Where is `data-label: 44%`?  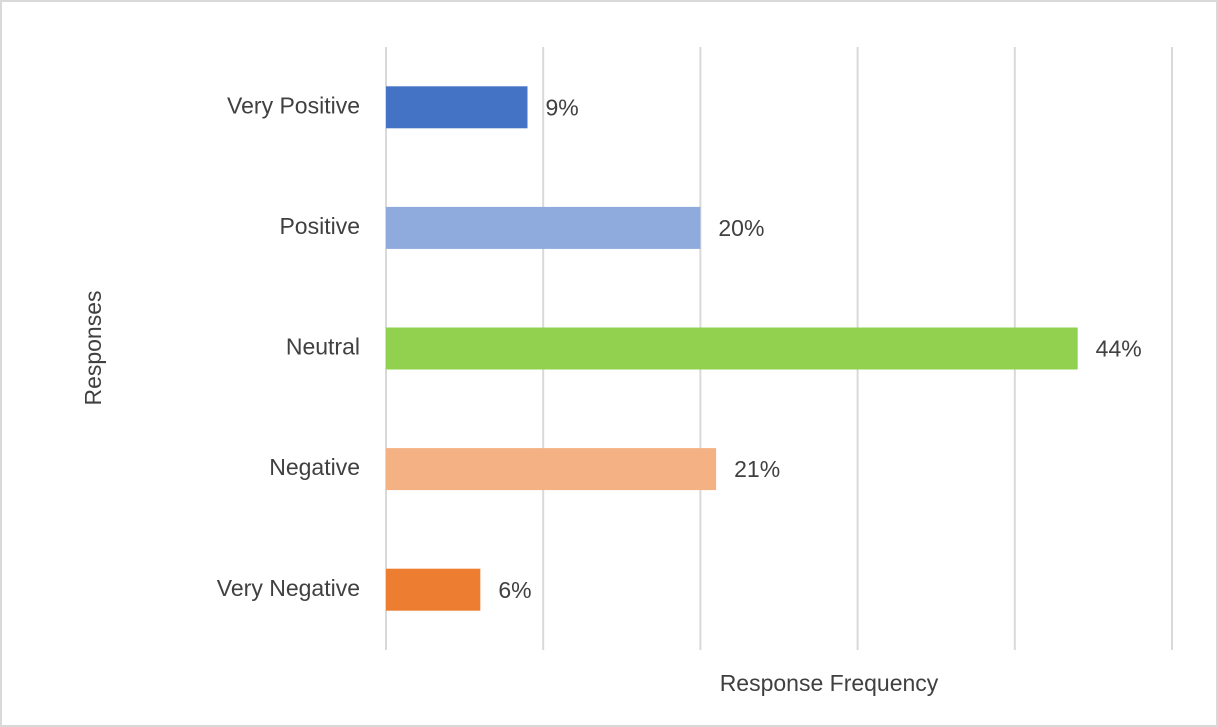 data-label: 44% is located at coordinates (1119, 349).